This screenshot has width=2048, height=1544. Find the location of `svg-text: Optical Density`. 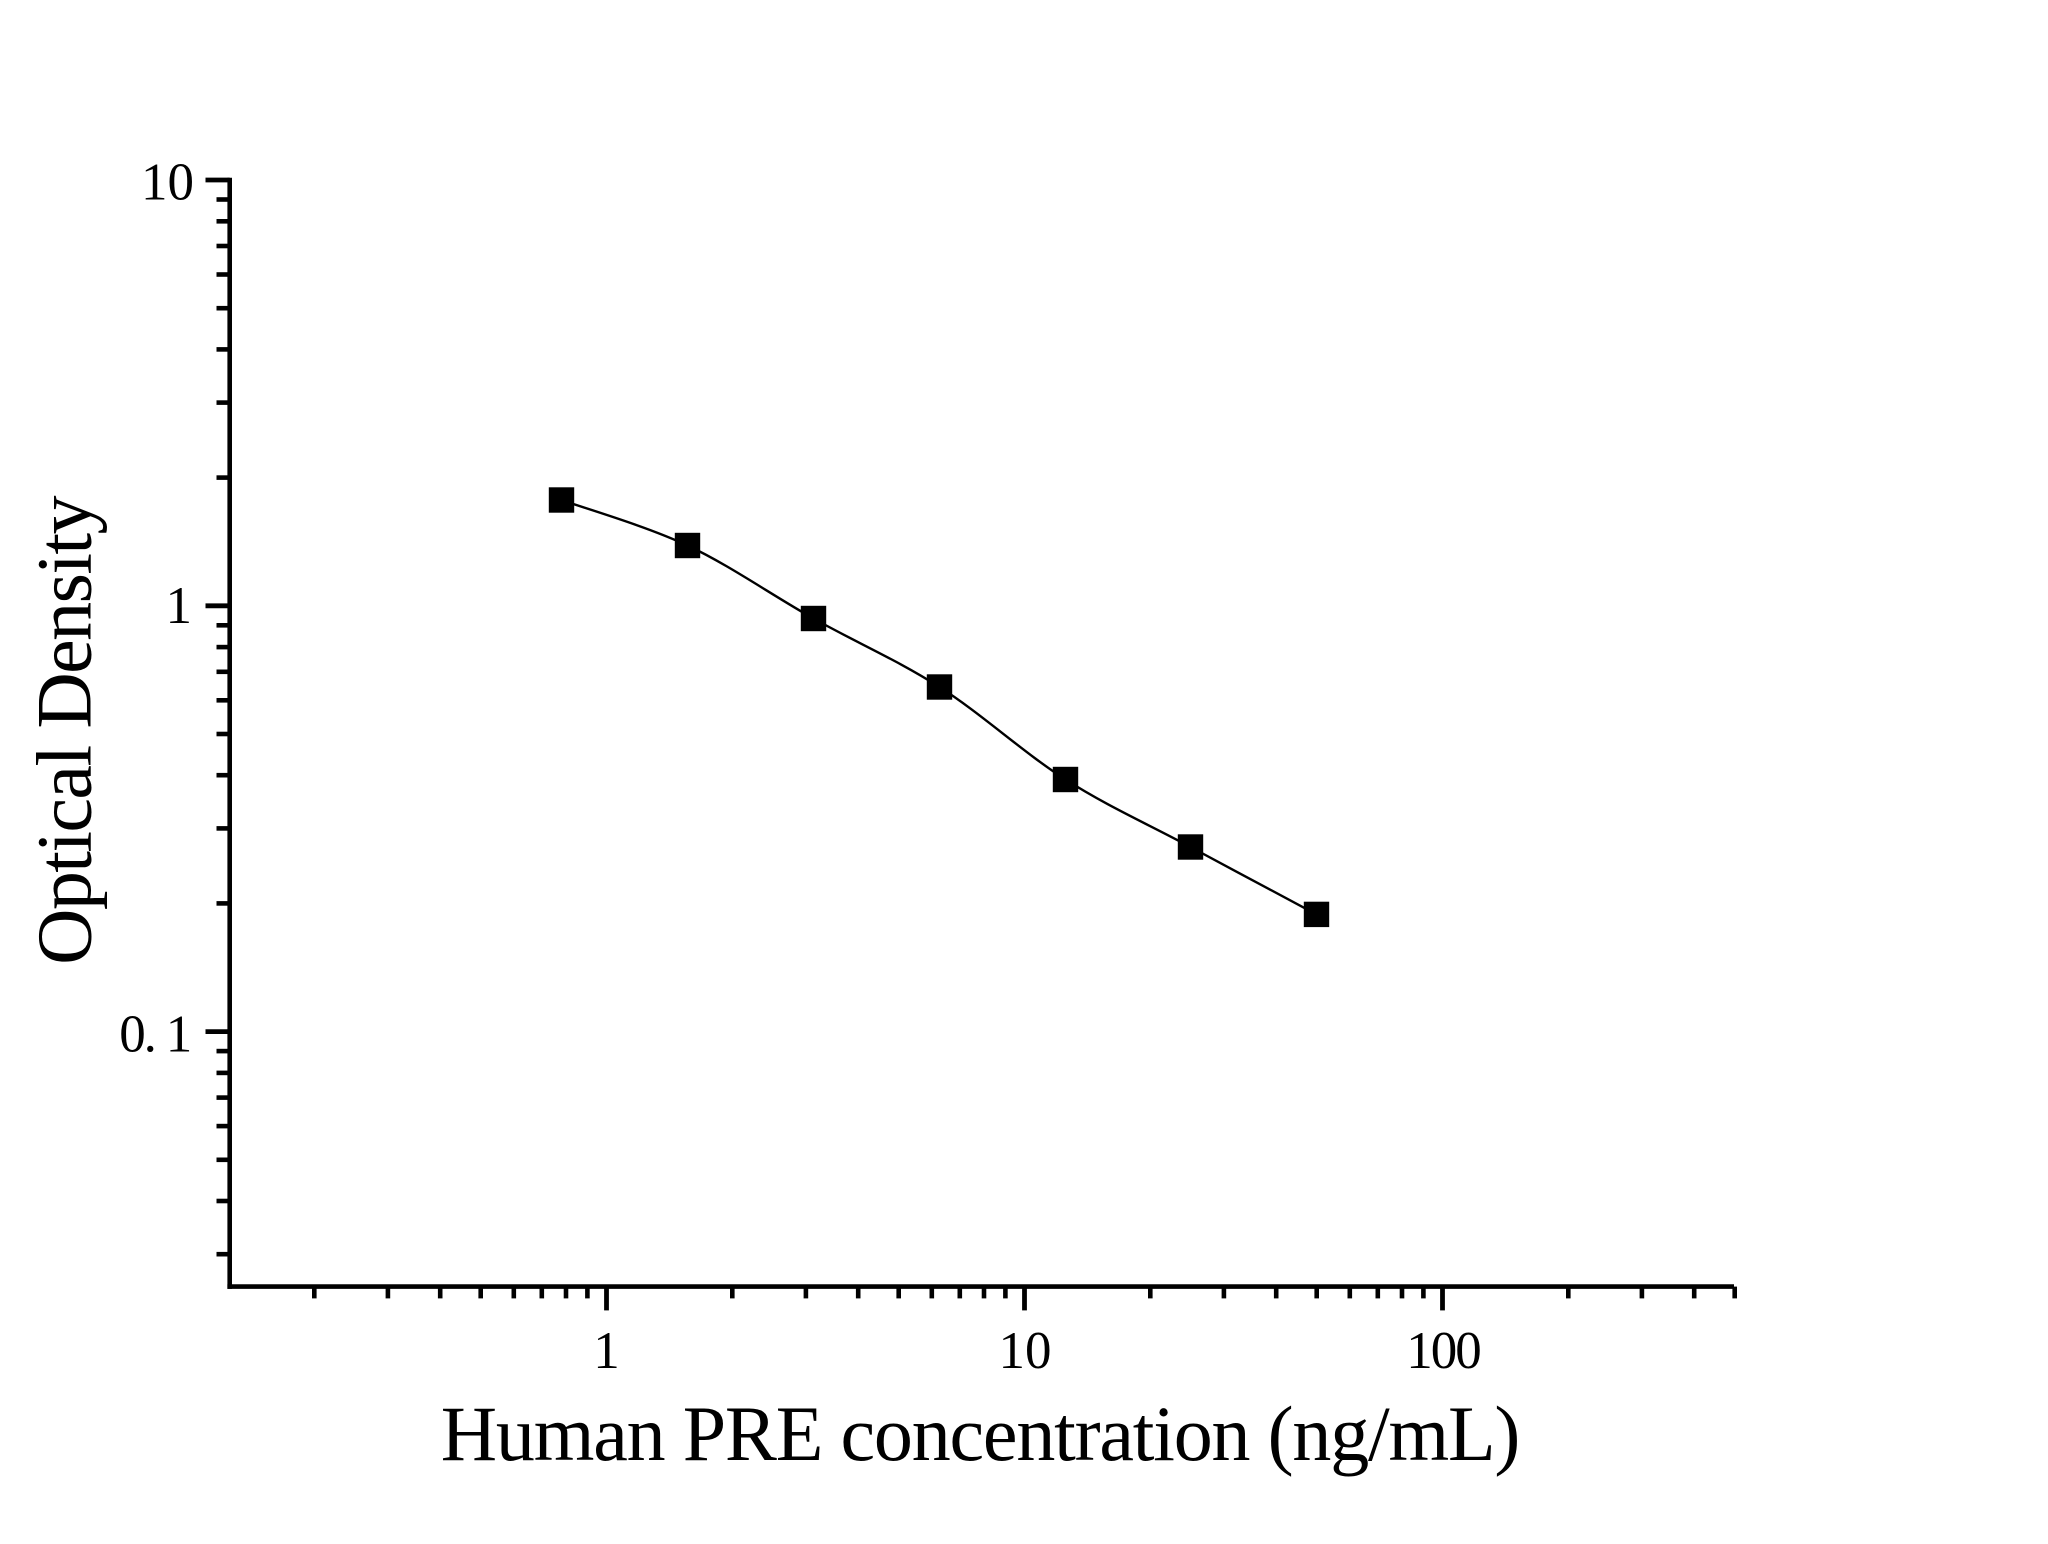

svg-text: Optical Density is located at coordinates (64, 730).